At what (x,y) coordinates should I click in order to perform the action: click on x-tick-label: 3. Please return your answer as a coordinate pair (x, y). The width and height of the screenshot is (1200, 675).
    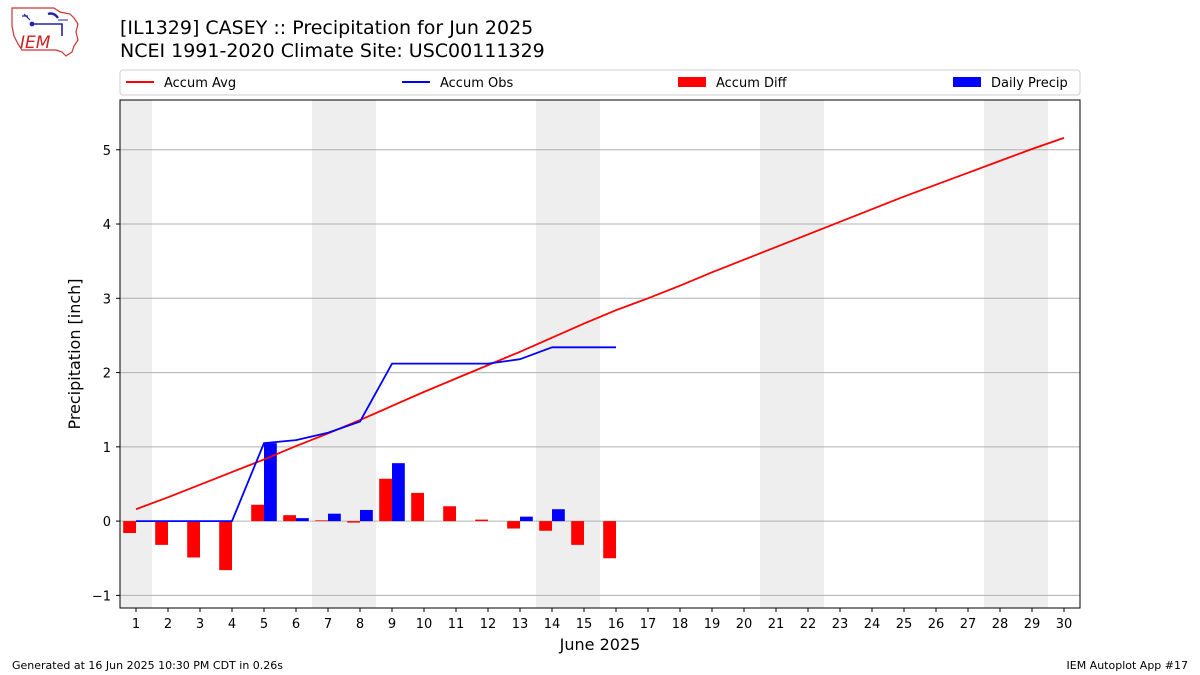
    Looking at the image, I should click on (200, 624).